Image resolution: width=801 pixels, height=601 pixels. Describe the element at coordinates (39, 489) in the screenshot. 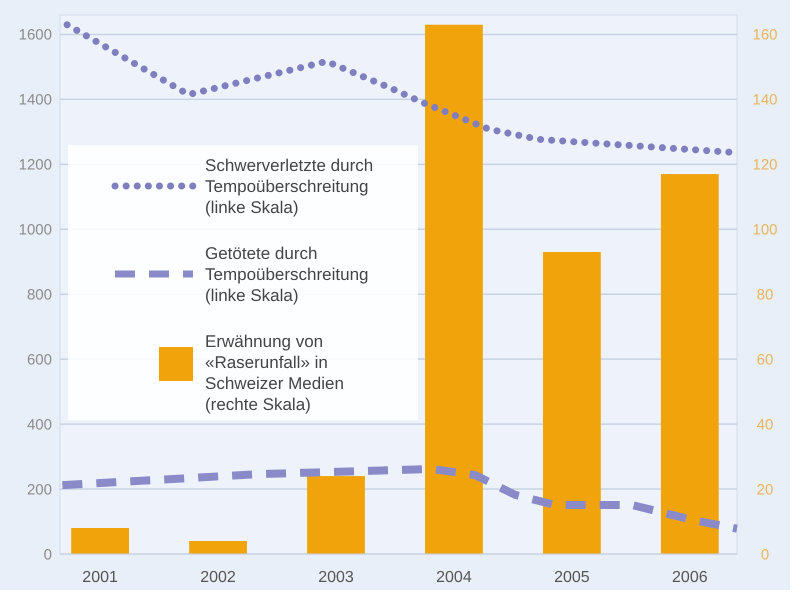

I see `y-tick-label: 200` at that location.